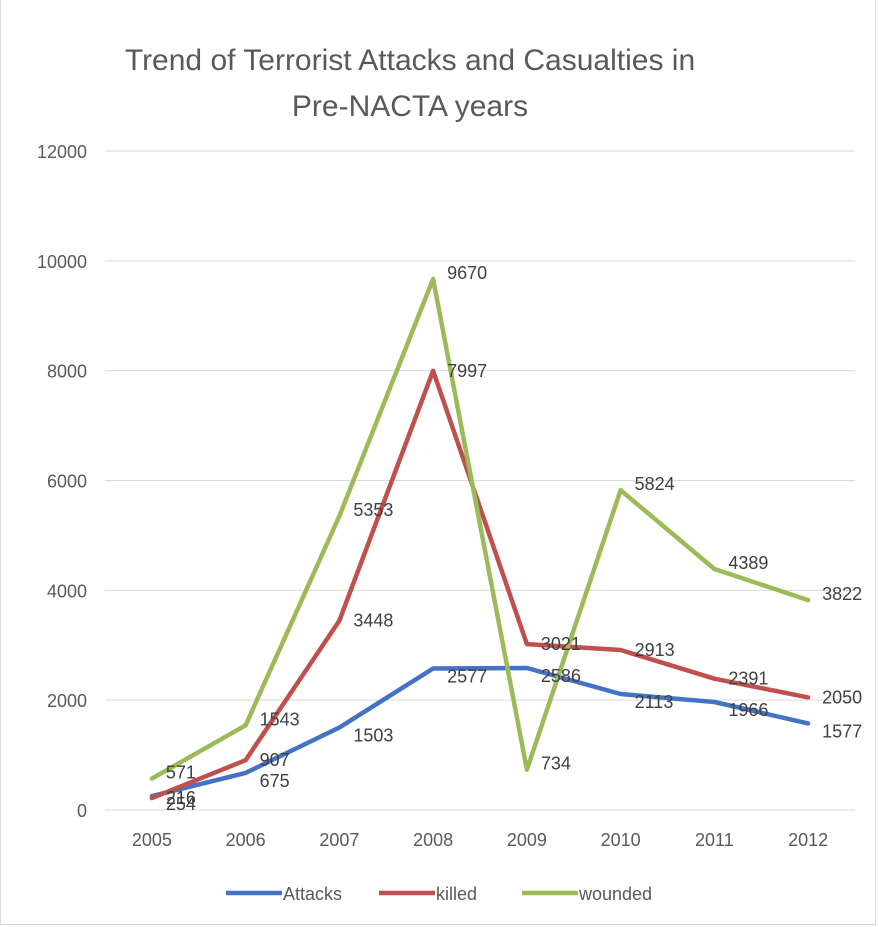 This screenshot has height=927, width=878. Describe the element at coordinates (467, 371) in the screenshot. I see `data-label-killed: 7997` at that location.